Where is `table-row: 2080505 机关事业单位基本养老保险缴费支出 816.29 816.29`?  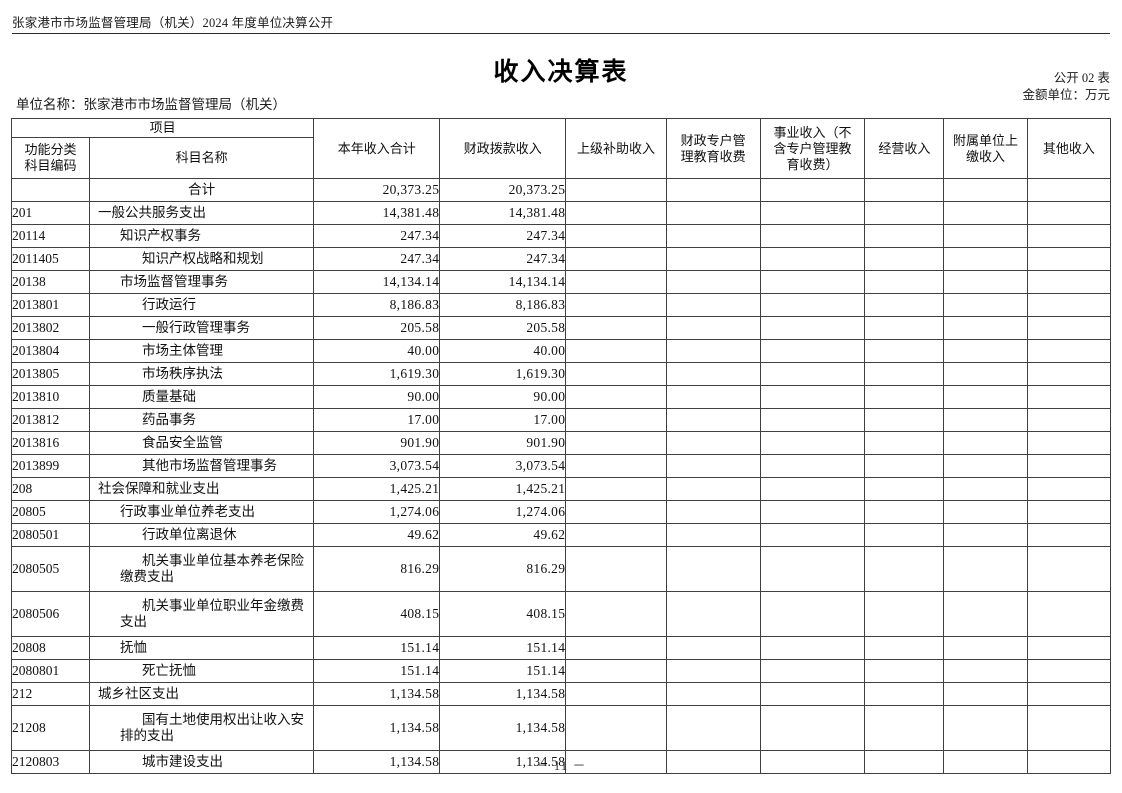
table-row: 2080505 机关事业单位基本养老保险缴费支出 816.29 816.29 is located at coordinates (561, 569).